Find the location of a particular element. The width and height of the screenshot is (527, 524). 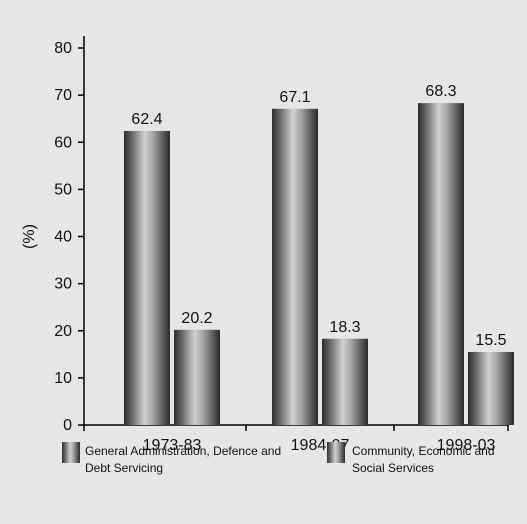

data-label: 20.2 is located at coordinates (196, 318).